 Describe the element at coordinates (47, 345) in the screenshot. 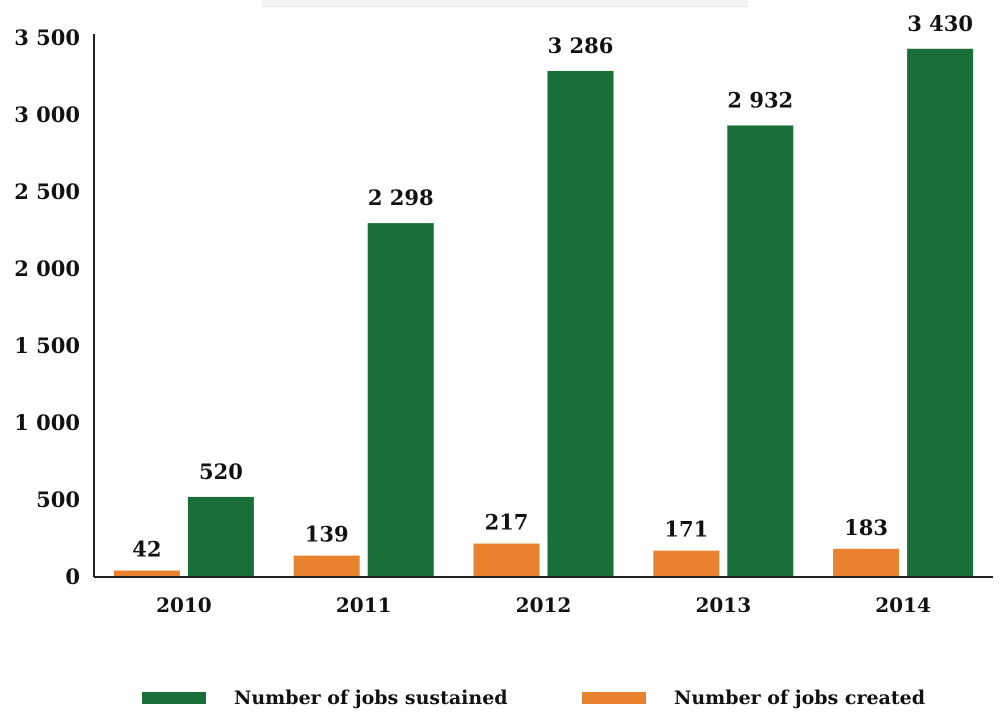

I see `y-tick-label: 1 500` at that location.